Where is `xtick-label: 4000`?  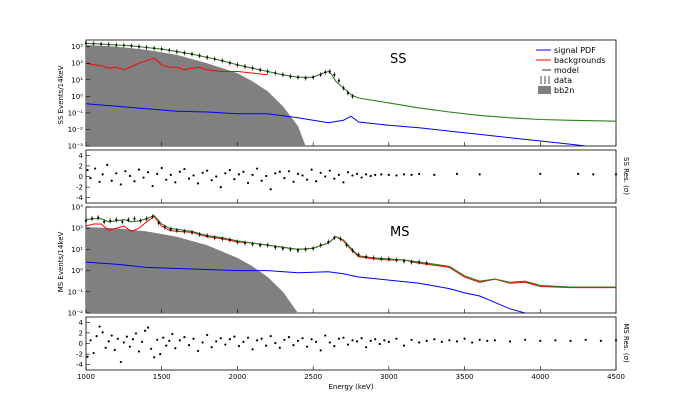 xtick-label: 4000 is located at coordinates (540, 377).